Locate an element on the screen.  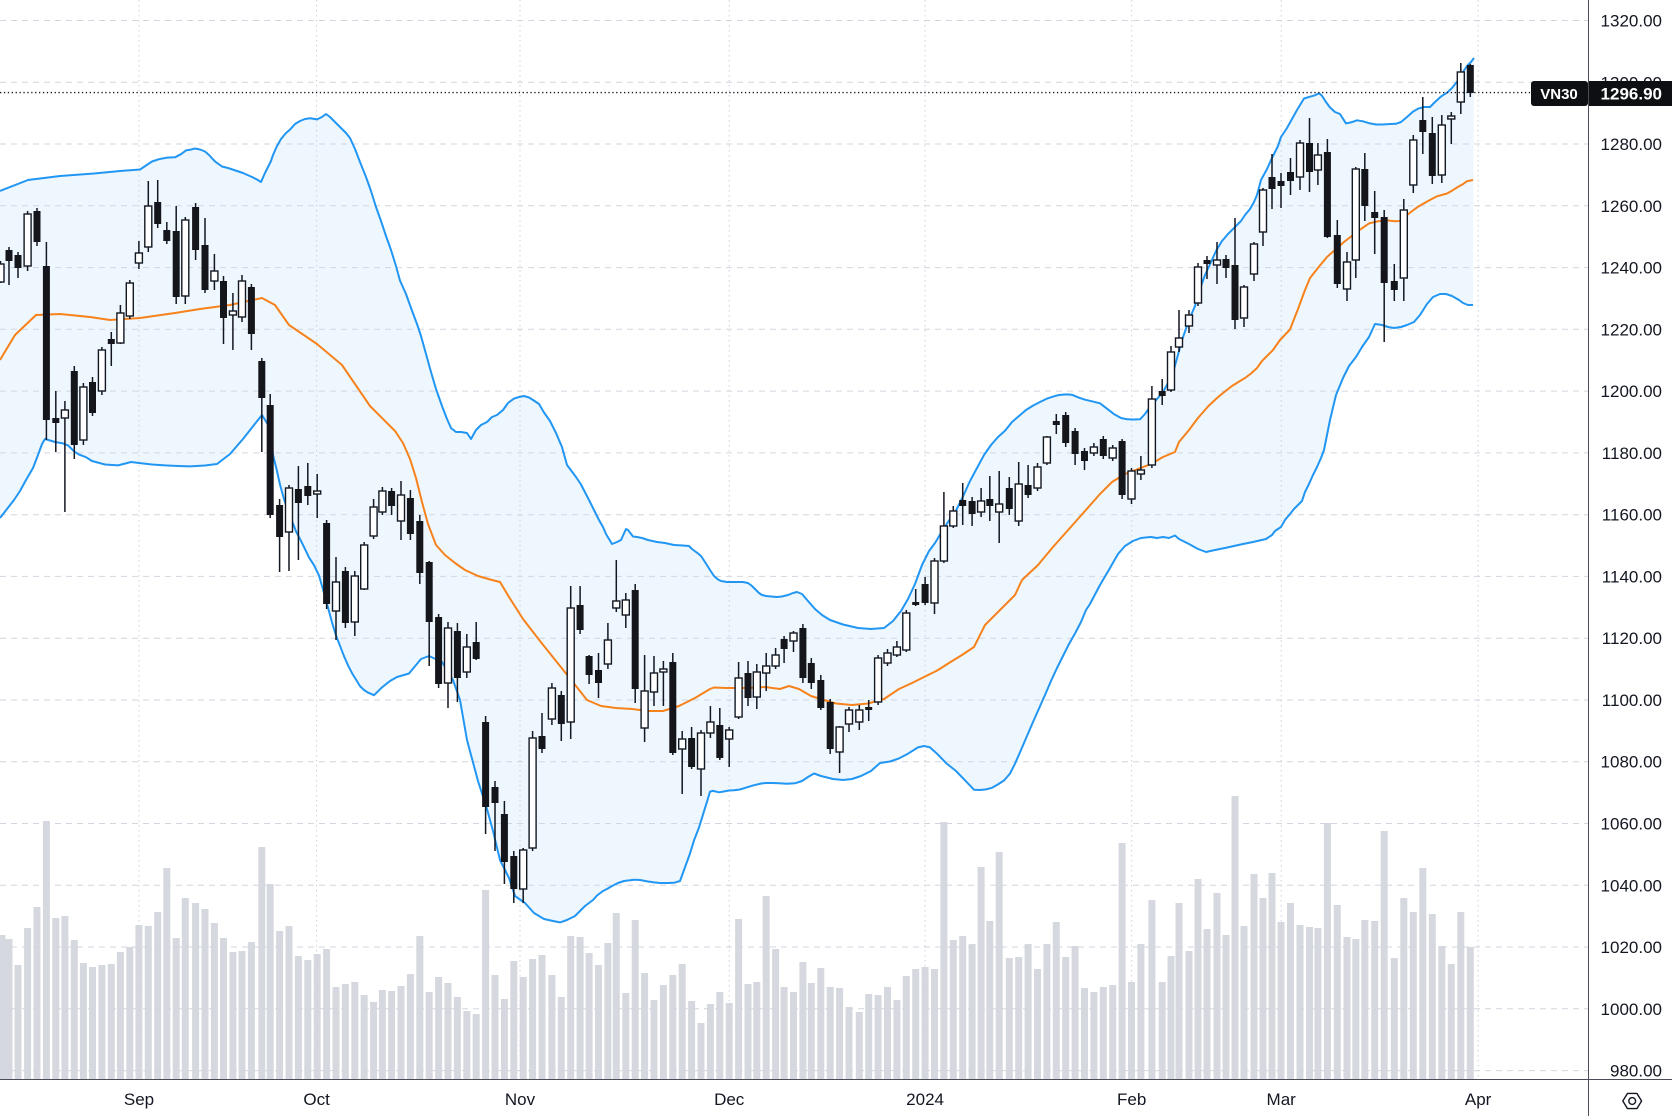
svg-text: 1080.00 is located at coordinates (1631, 762).